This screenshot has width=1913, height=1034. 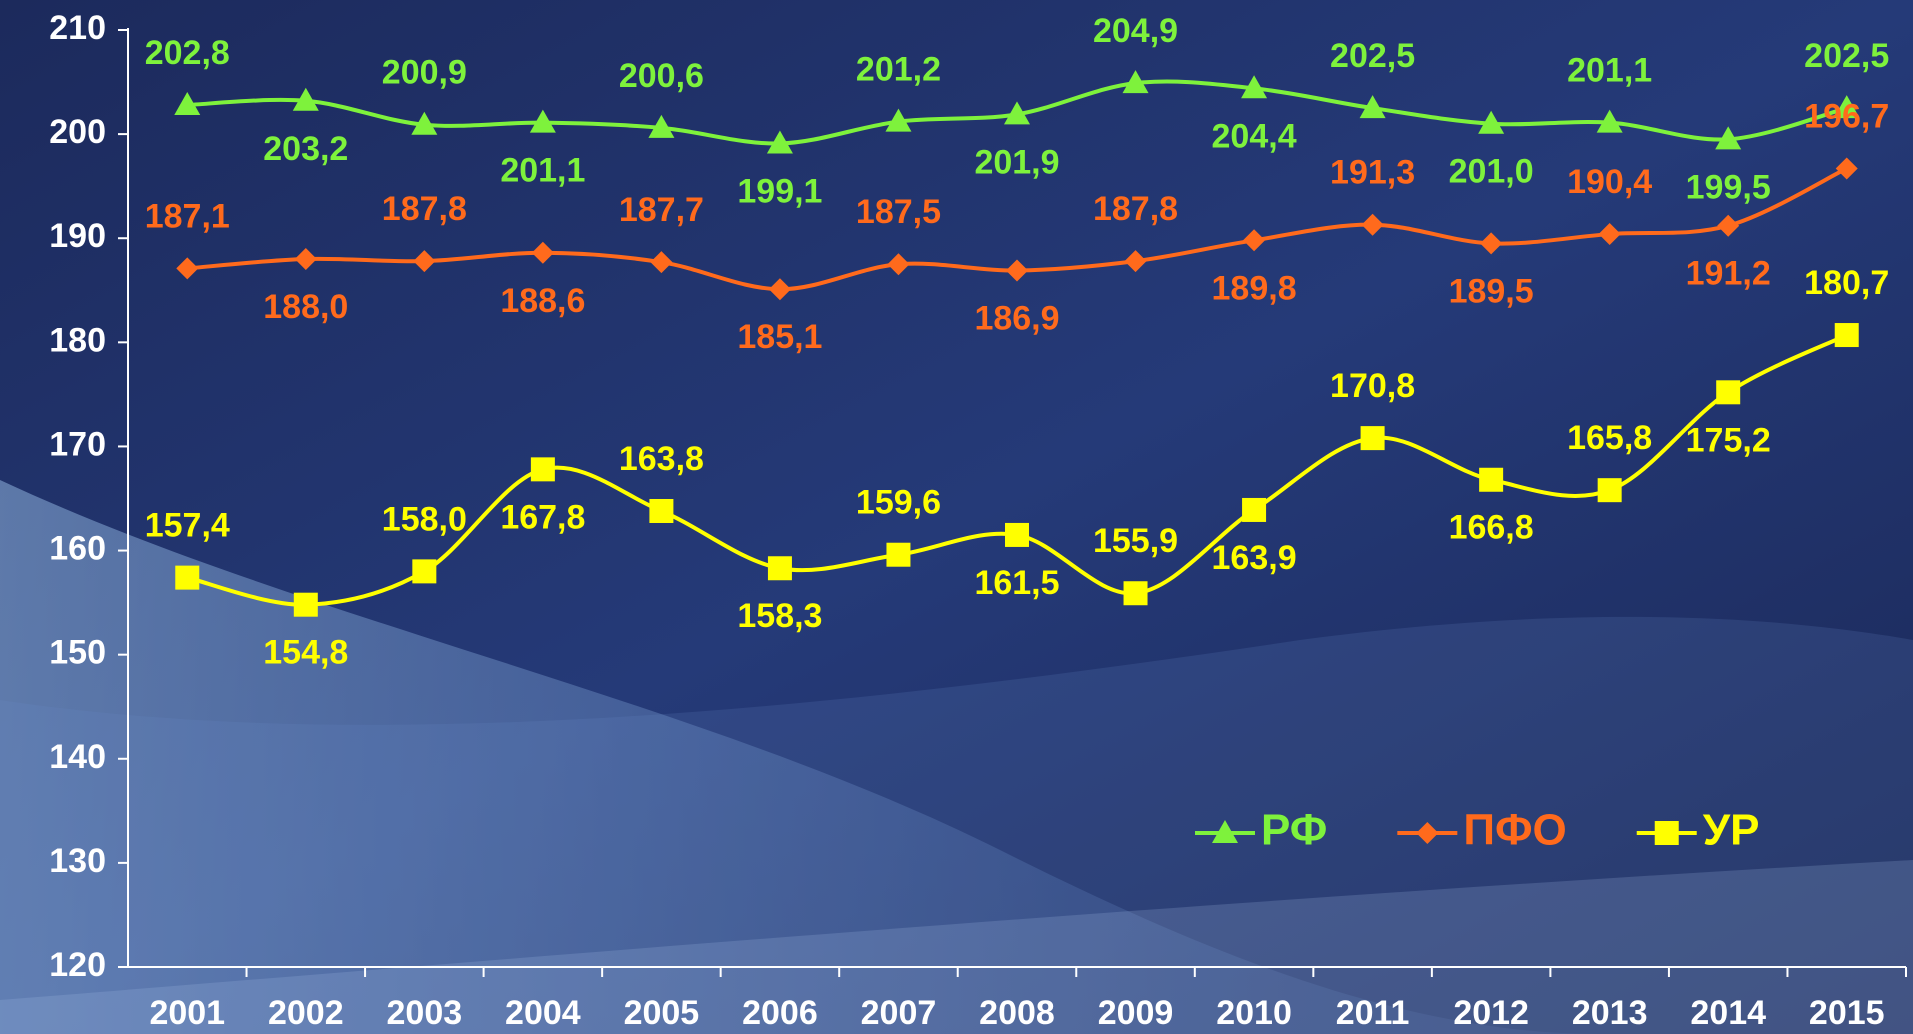 What do you see at coordinates (1016, 318) in the screenshot?
I see `data-label: 186,9` at bounding box center [1016, 318].